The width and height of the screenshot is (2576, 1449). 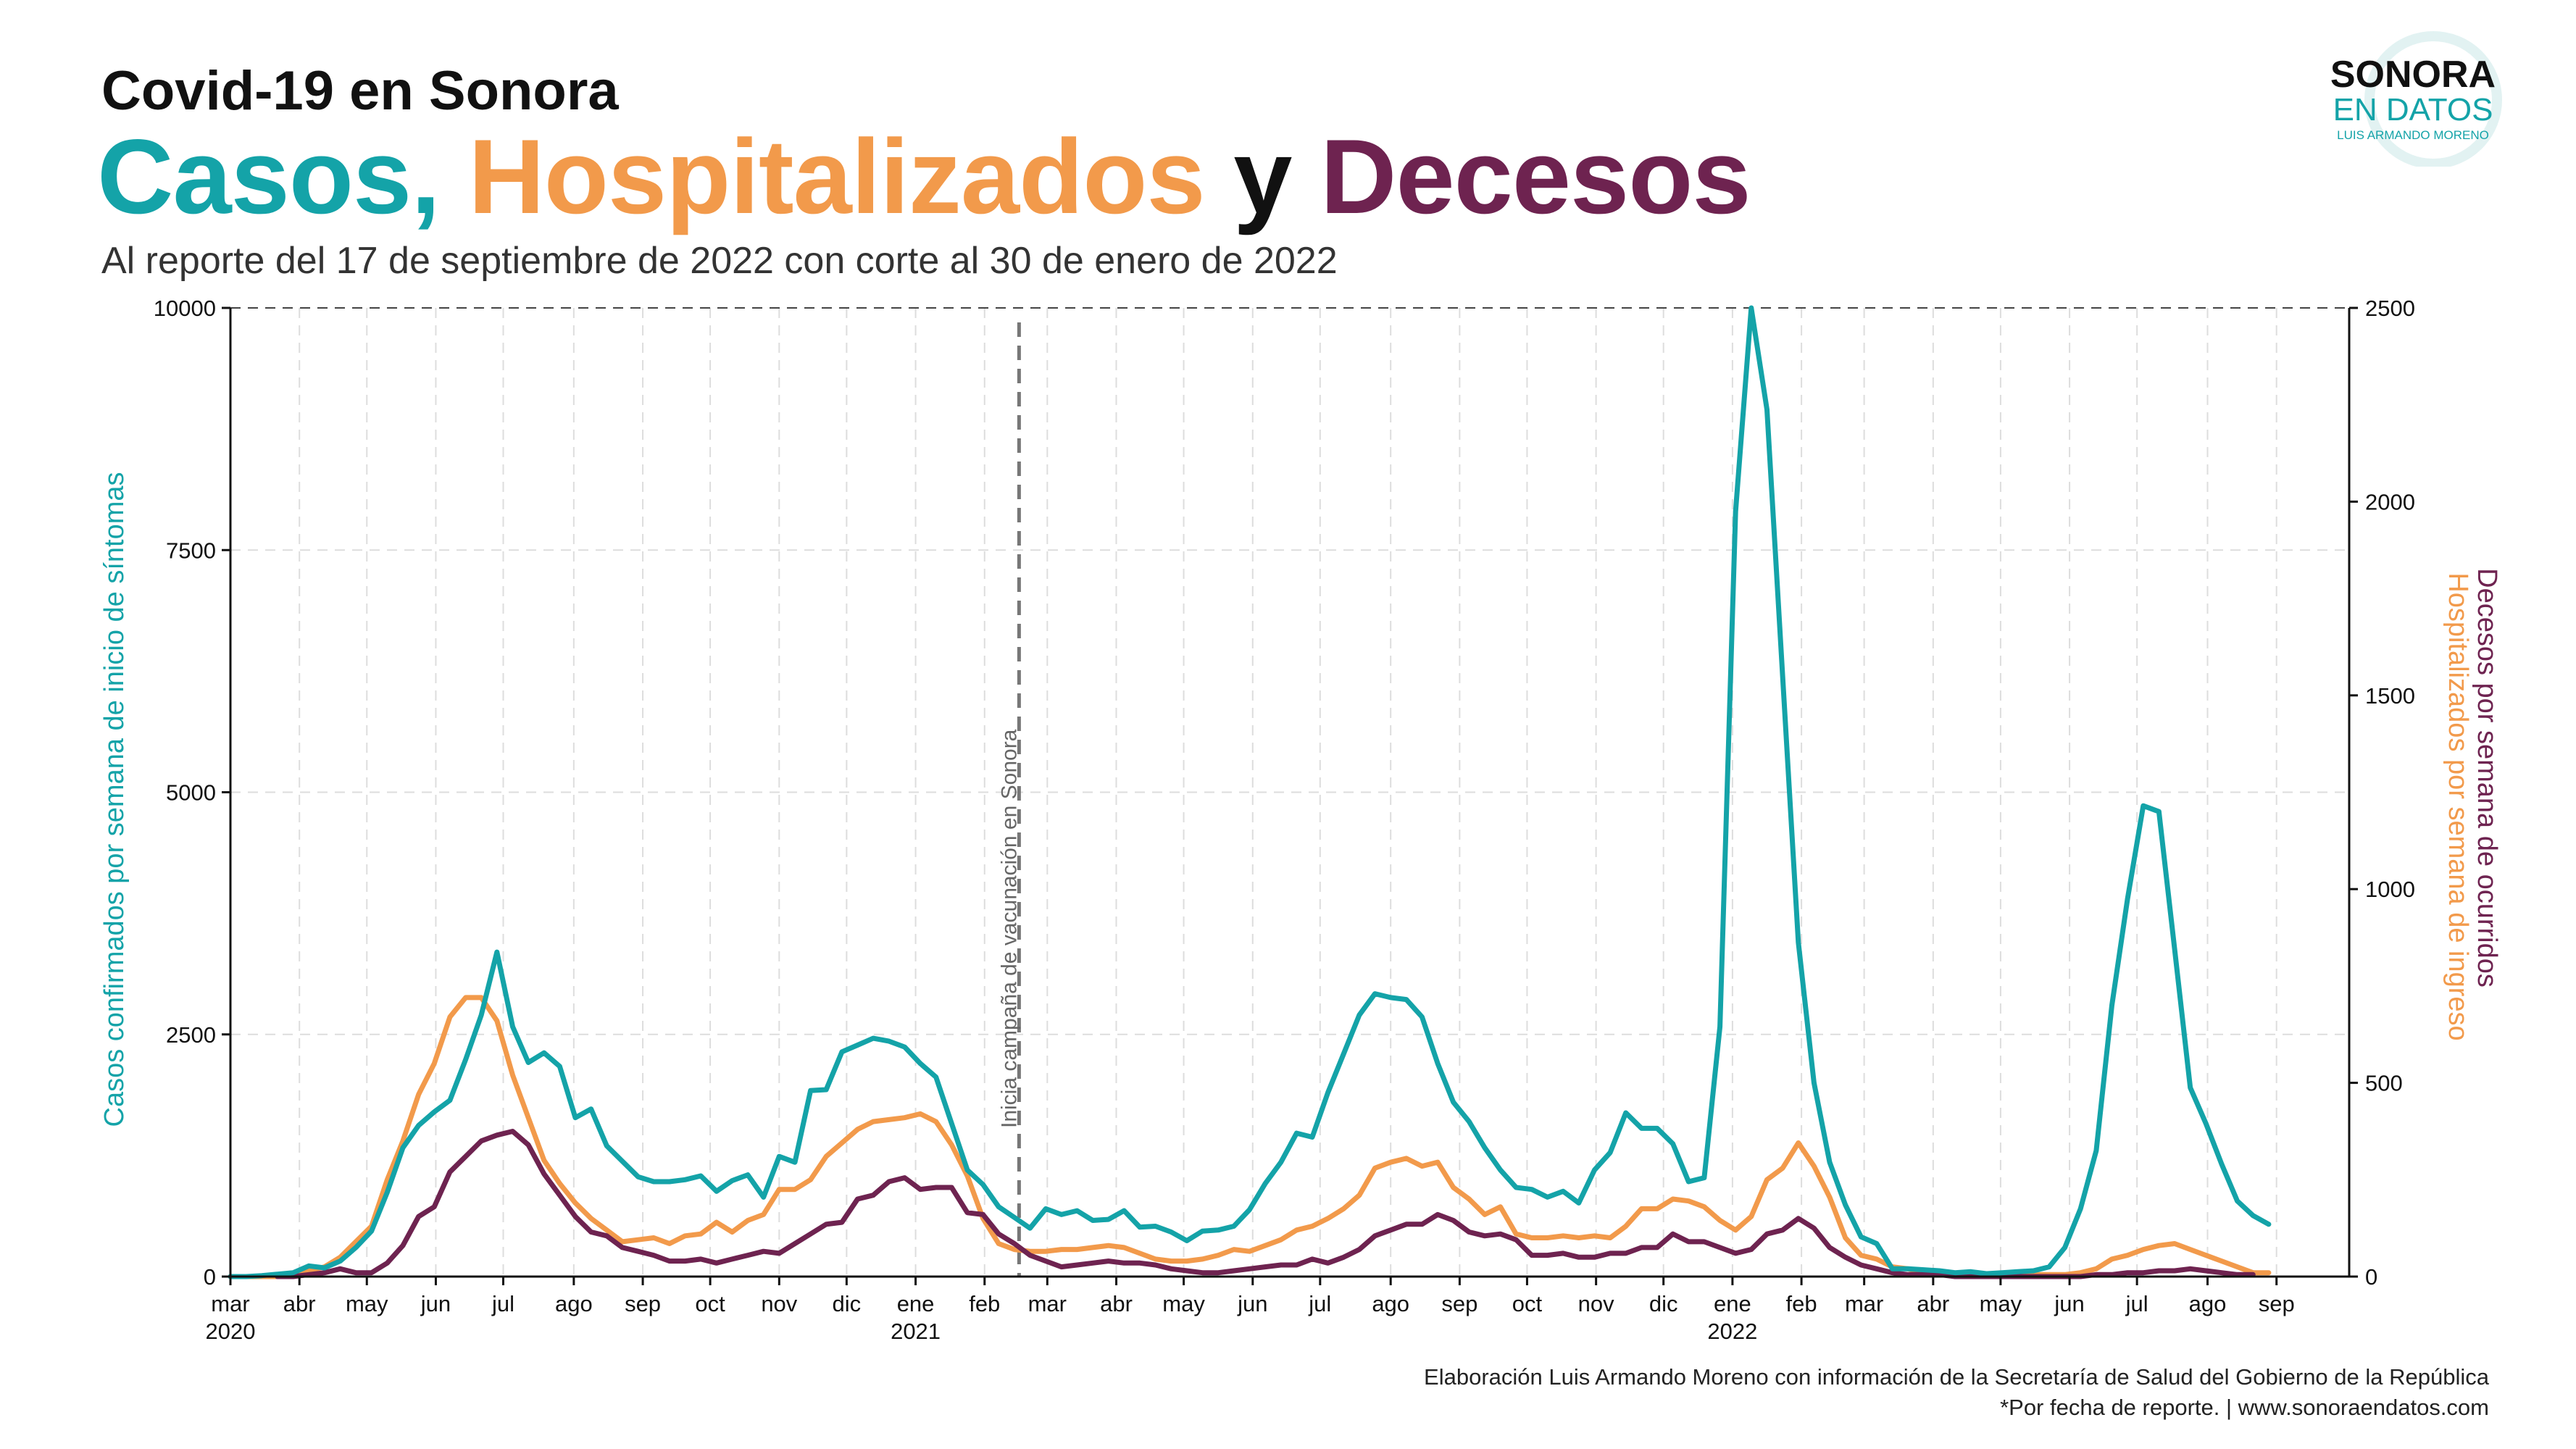 I want to click on logo-line1: SONORA, so click(x=2413, y=75).